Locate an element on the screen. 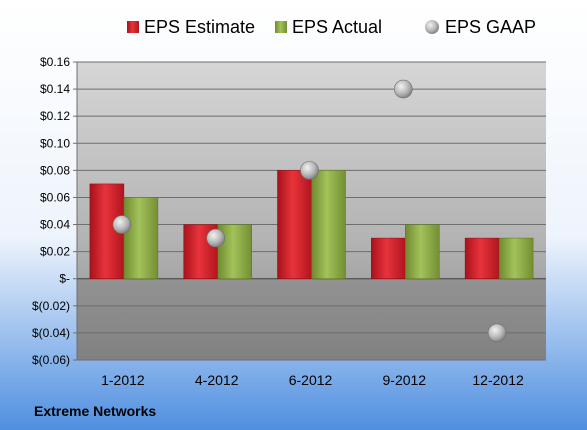 Image resolution: width=587 pixels, height=430 pixels. company-label: Extreme Networks is located at coordinates (95, 411).